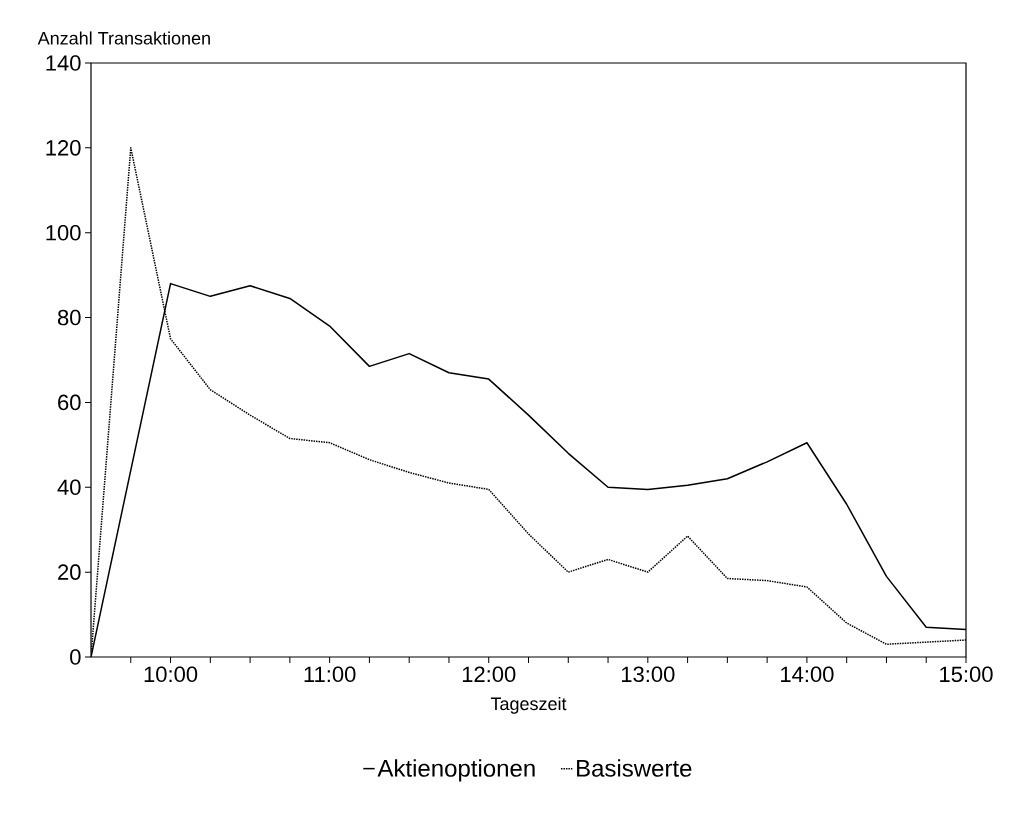 The width and height of the screenshot is (1011, 813). Describe the element at coordinates (75, 657) in the screenshot. I see `y-tick-label: 0` at that location.